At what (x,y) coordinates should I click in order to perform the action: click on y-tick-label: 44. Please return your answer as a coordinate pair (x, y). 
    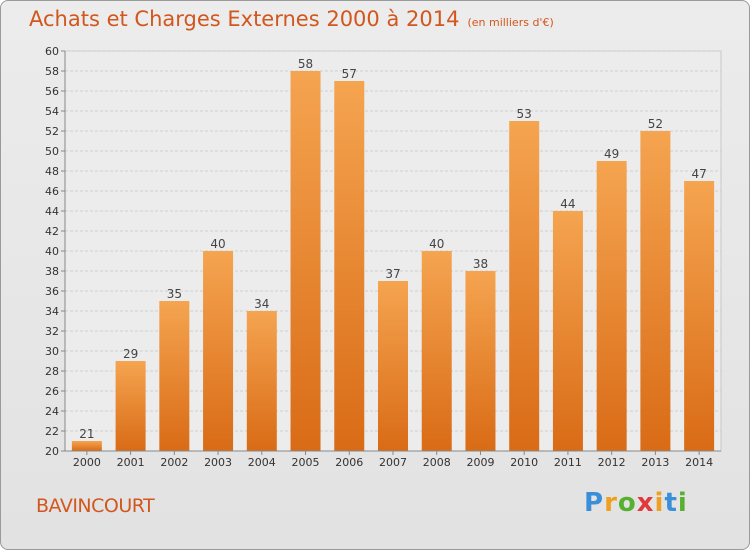
    Looking at the image, I should click on (52, 211).